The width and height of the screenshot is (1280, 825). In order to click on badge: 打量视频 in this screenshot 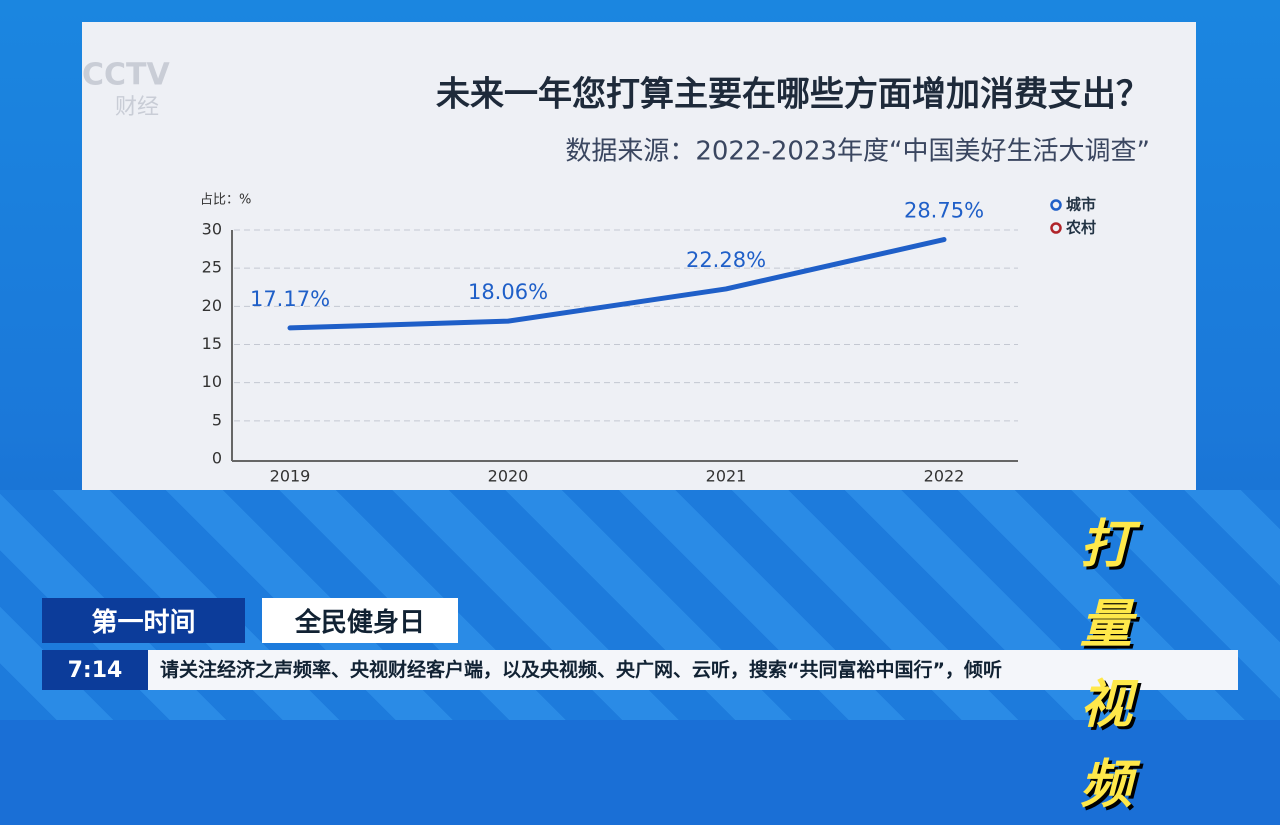, I will do `click(1106, 665)`.